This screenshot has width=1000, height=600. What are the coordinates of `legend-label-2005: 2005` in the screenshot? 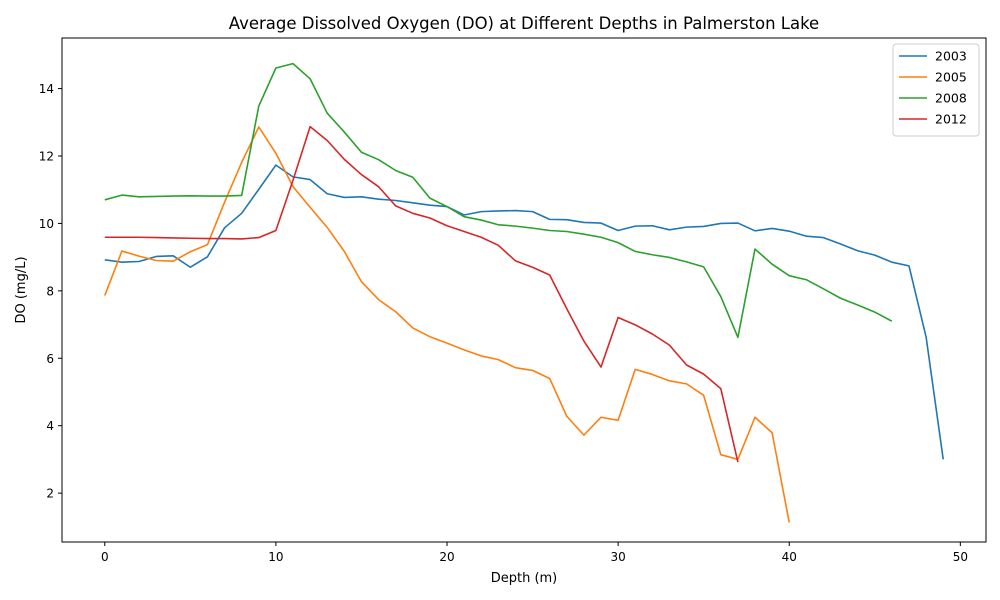 It's located at (951, 77).